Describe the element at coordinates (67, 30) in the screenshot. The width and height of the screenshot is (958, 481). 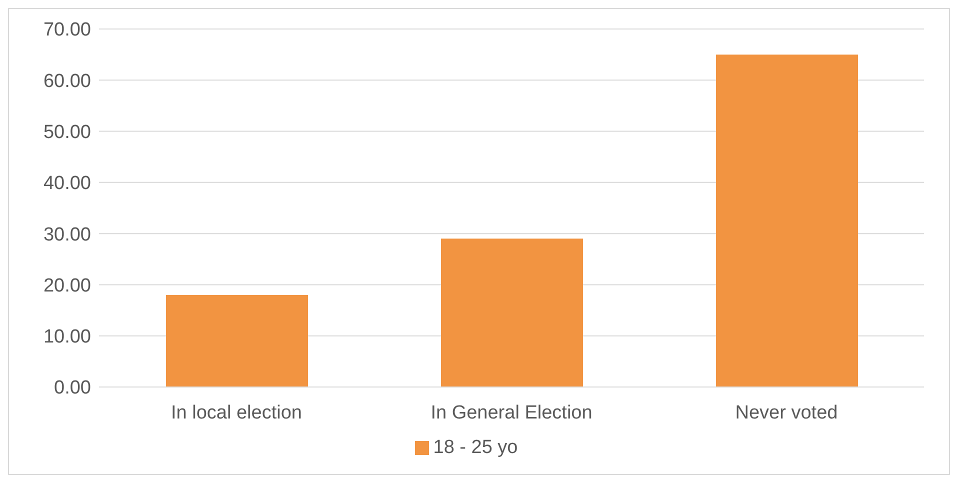
I see `y-tick-label: 70.00` at that location.